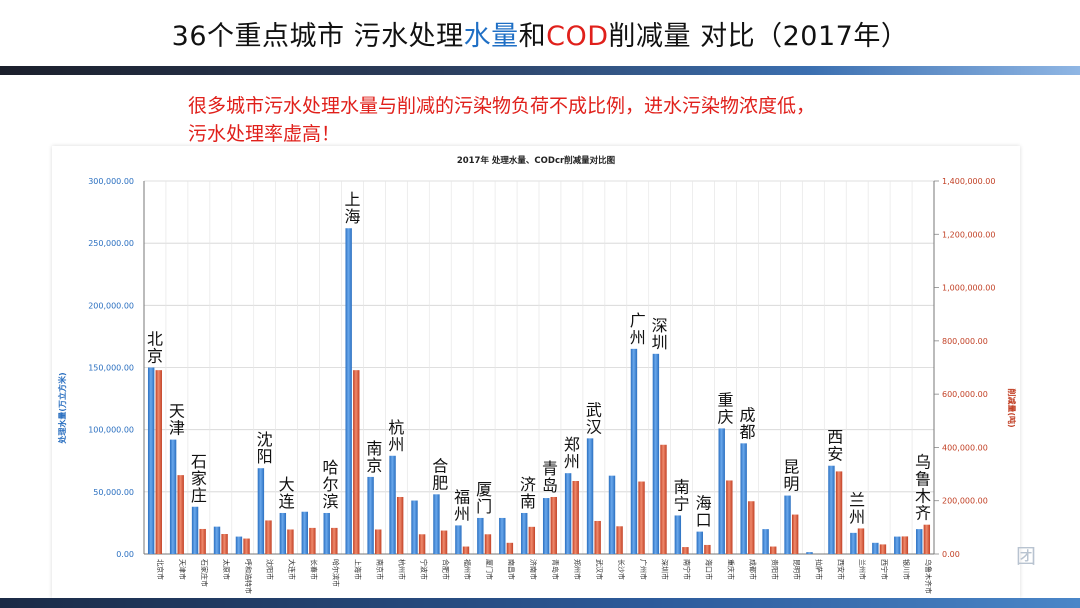 Image resolution: width=1080 pixels, height=608 pixels. I want to click on subtitle-line-2: 污水处理率虚高！, so click(264, 134).